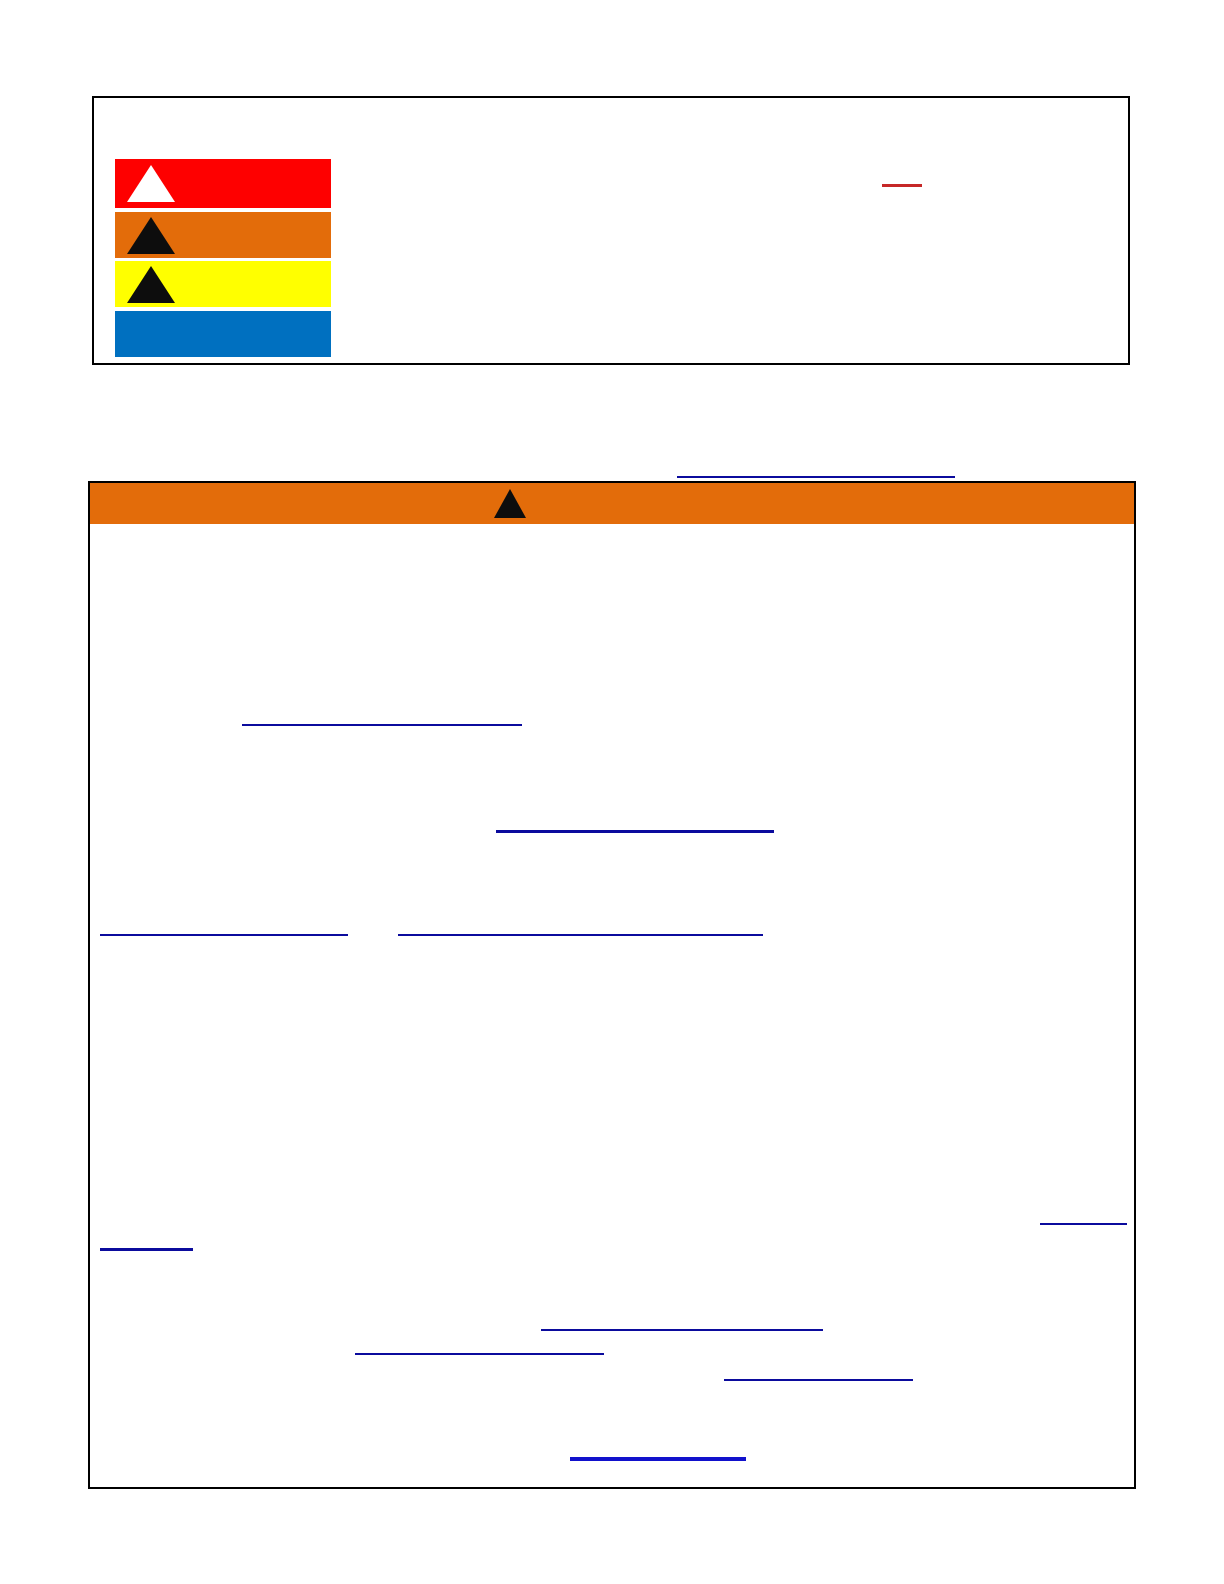 The image size is (1224, 1584). I want to click on emphasis-underline, so click(902, 185).